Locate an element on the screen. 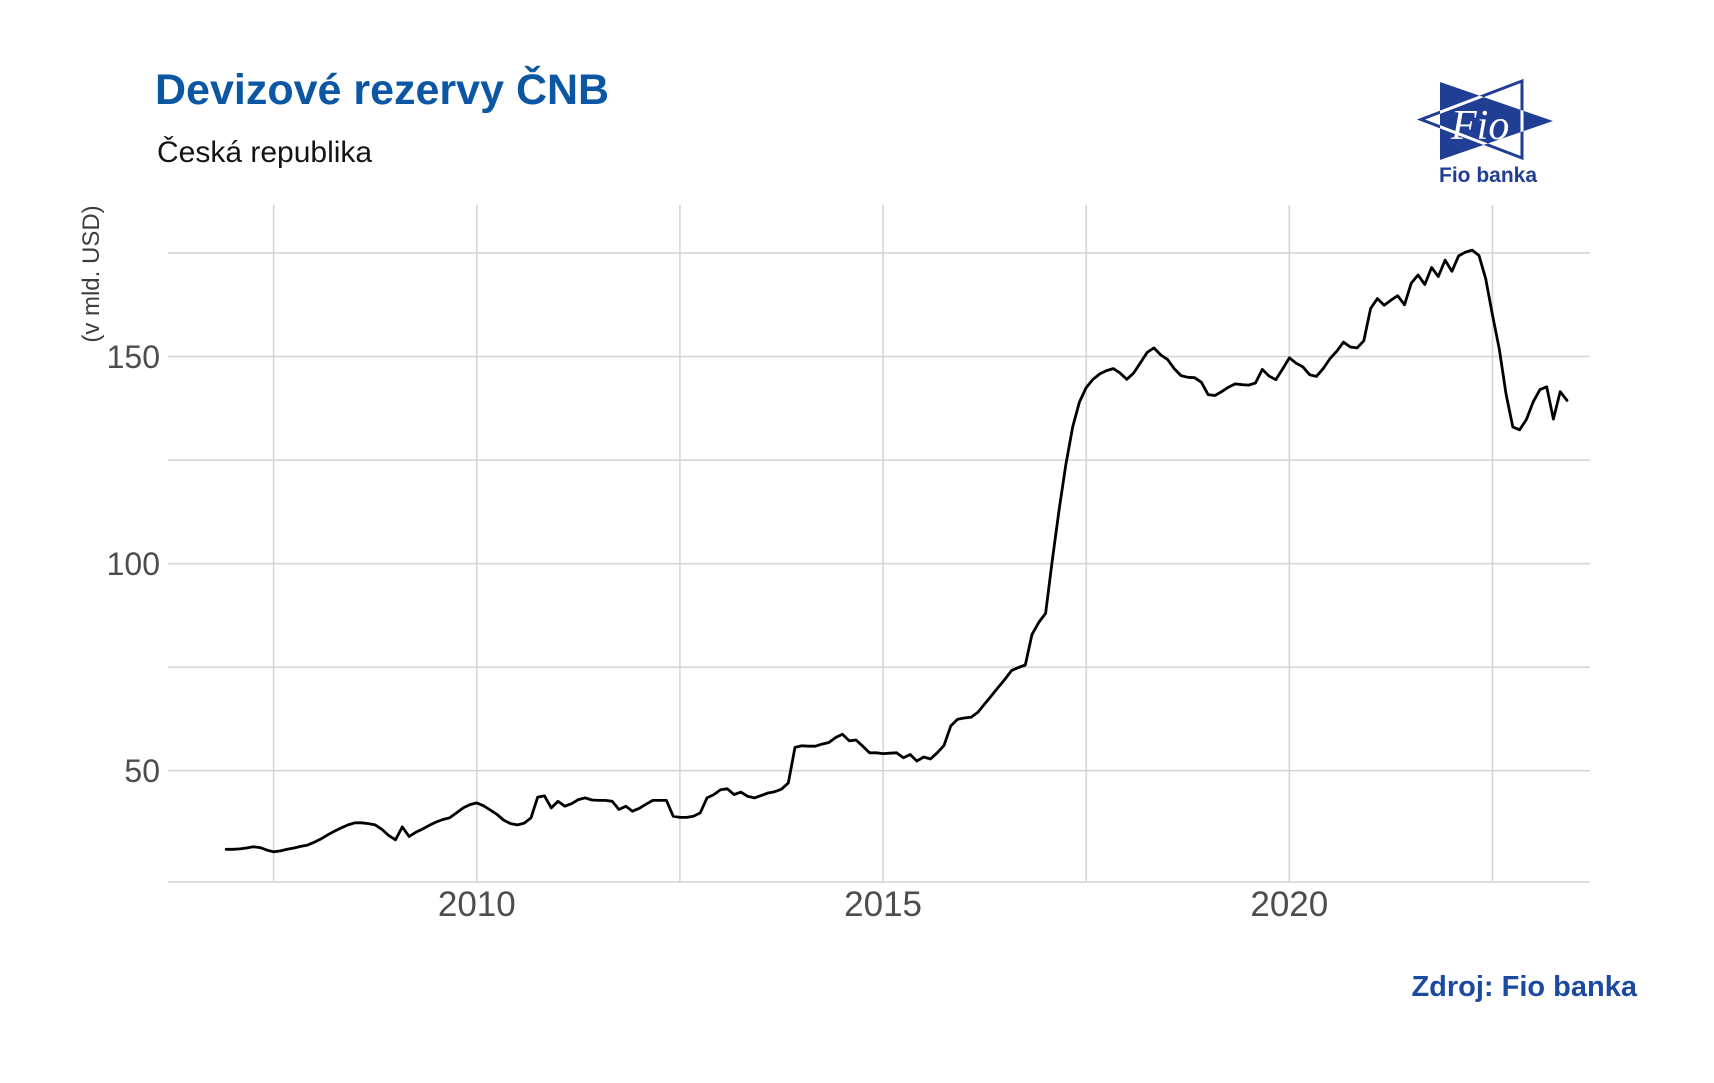  fio-star-icon: Fio is located at coordinates (1484, 119).